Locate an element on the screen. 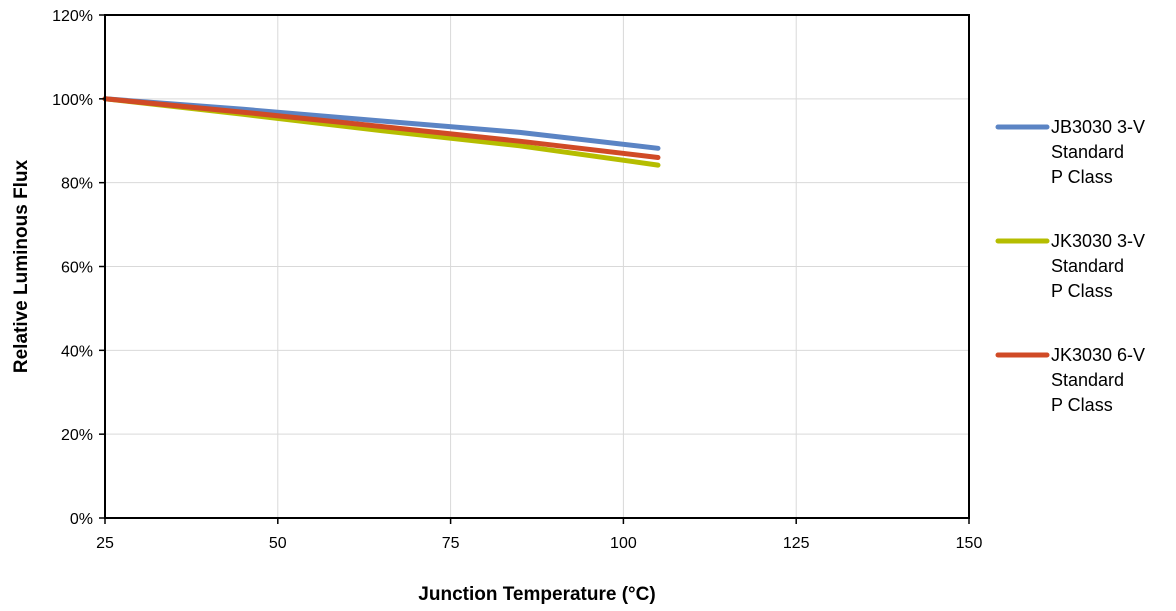 The image size is (1176, 611). series-lines is located at coordinates (381, 132).